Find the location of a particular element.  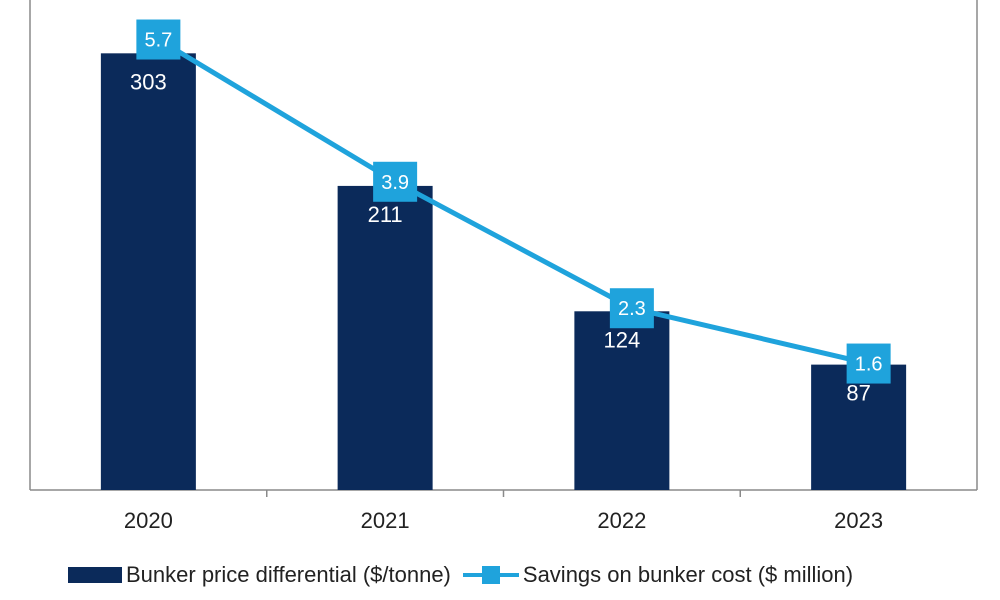

marker-2023 is located at coordinates (868, 363).